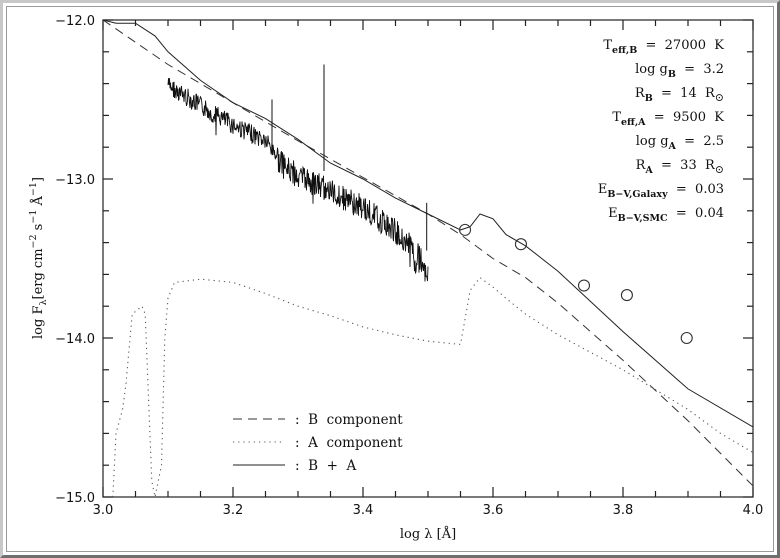 Image resolution: width=780 pixels, height=558 pixels. I want to click on y-tick-label: −14.0, so click(75, 339).